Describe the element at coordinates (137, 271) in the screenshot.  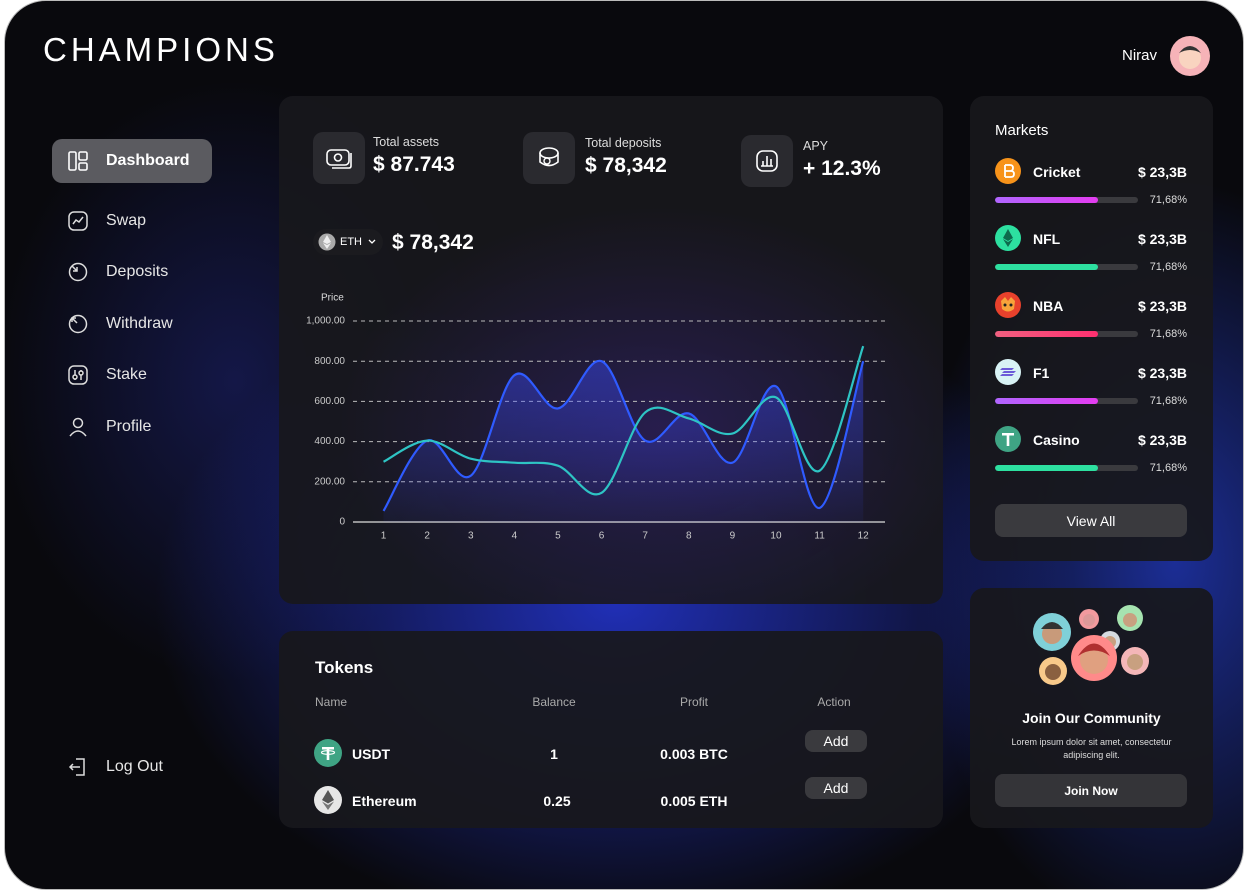
I see `nav-label: Deposits` at that location.